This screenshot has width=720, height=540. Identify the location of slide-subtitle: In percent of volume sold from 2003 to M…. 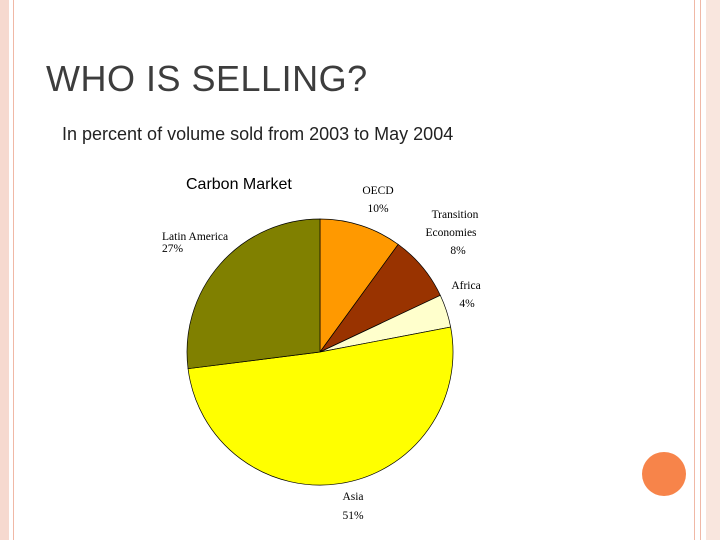
(258, 134).